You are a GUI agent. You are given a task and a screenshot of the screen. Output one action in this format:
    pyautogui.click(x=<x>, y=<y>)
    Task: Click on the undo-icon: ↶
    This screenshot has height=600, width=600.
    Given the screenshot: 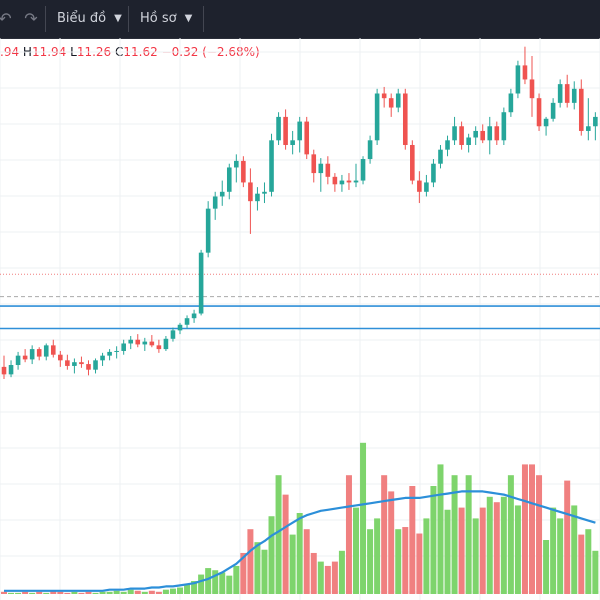 What is the action you would take?
    pyautogui.click(x=6, y=18)
    